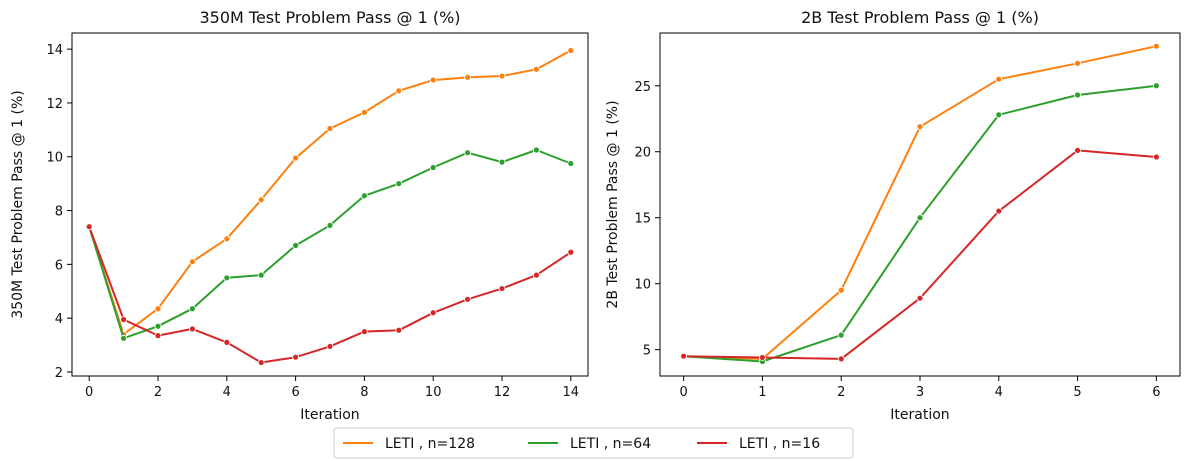 The height and width of the screenshot is (461, 1186). Describe the element at coordinates (227, 392) in the screenshot. I see `chart-1-x-tick-label: 4` at that location.